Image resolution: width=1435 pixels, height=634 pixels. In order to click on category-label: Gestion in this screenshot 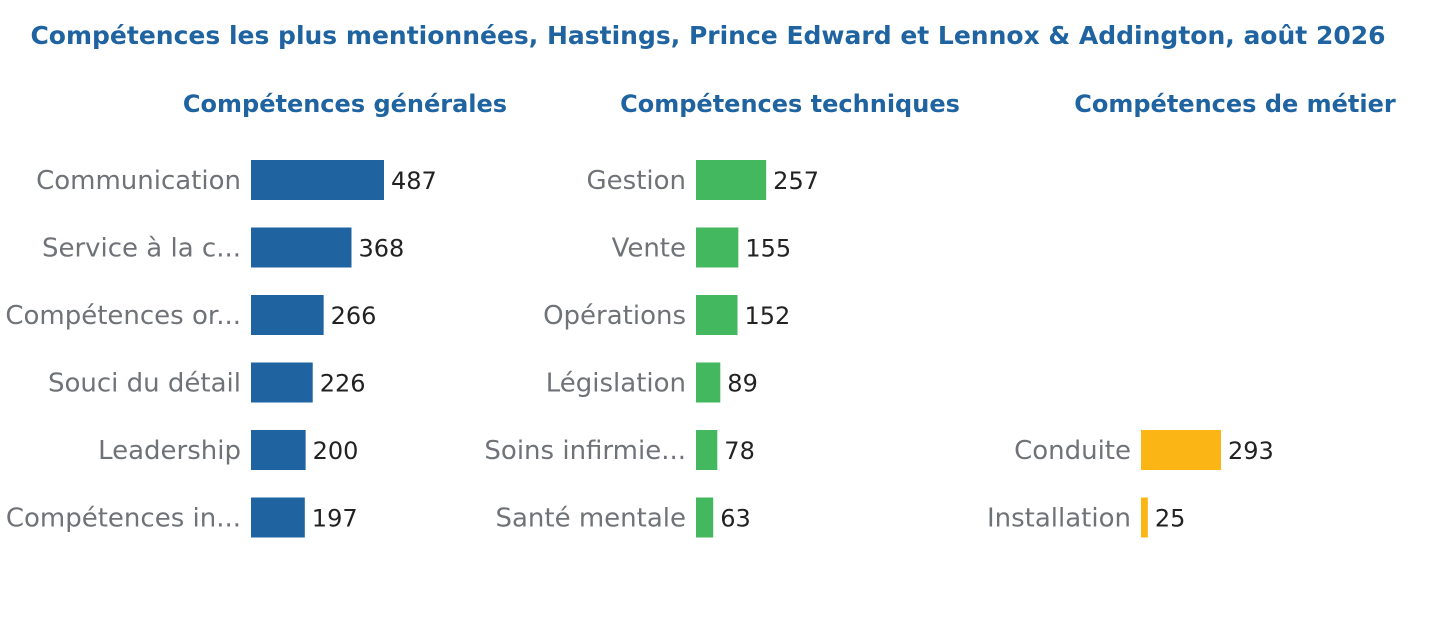, I will do `click(637, 181)`.